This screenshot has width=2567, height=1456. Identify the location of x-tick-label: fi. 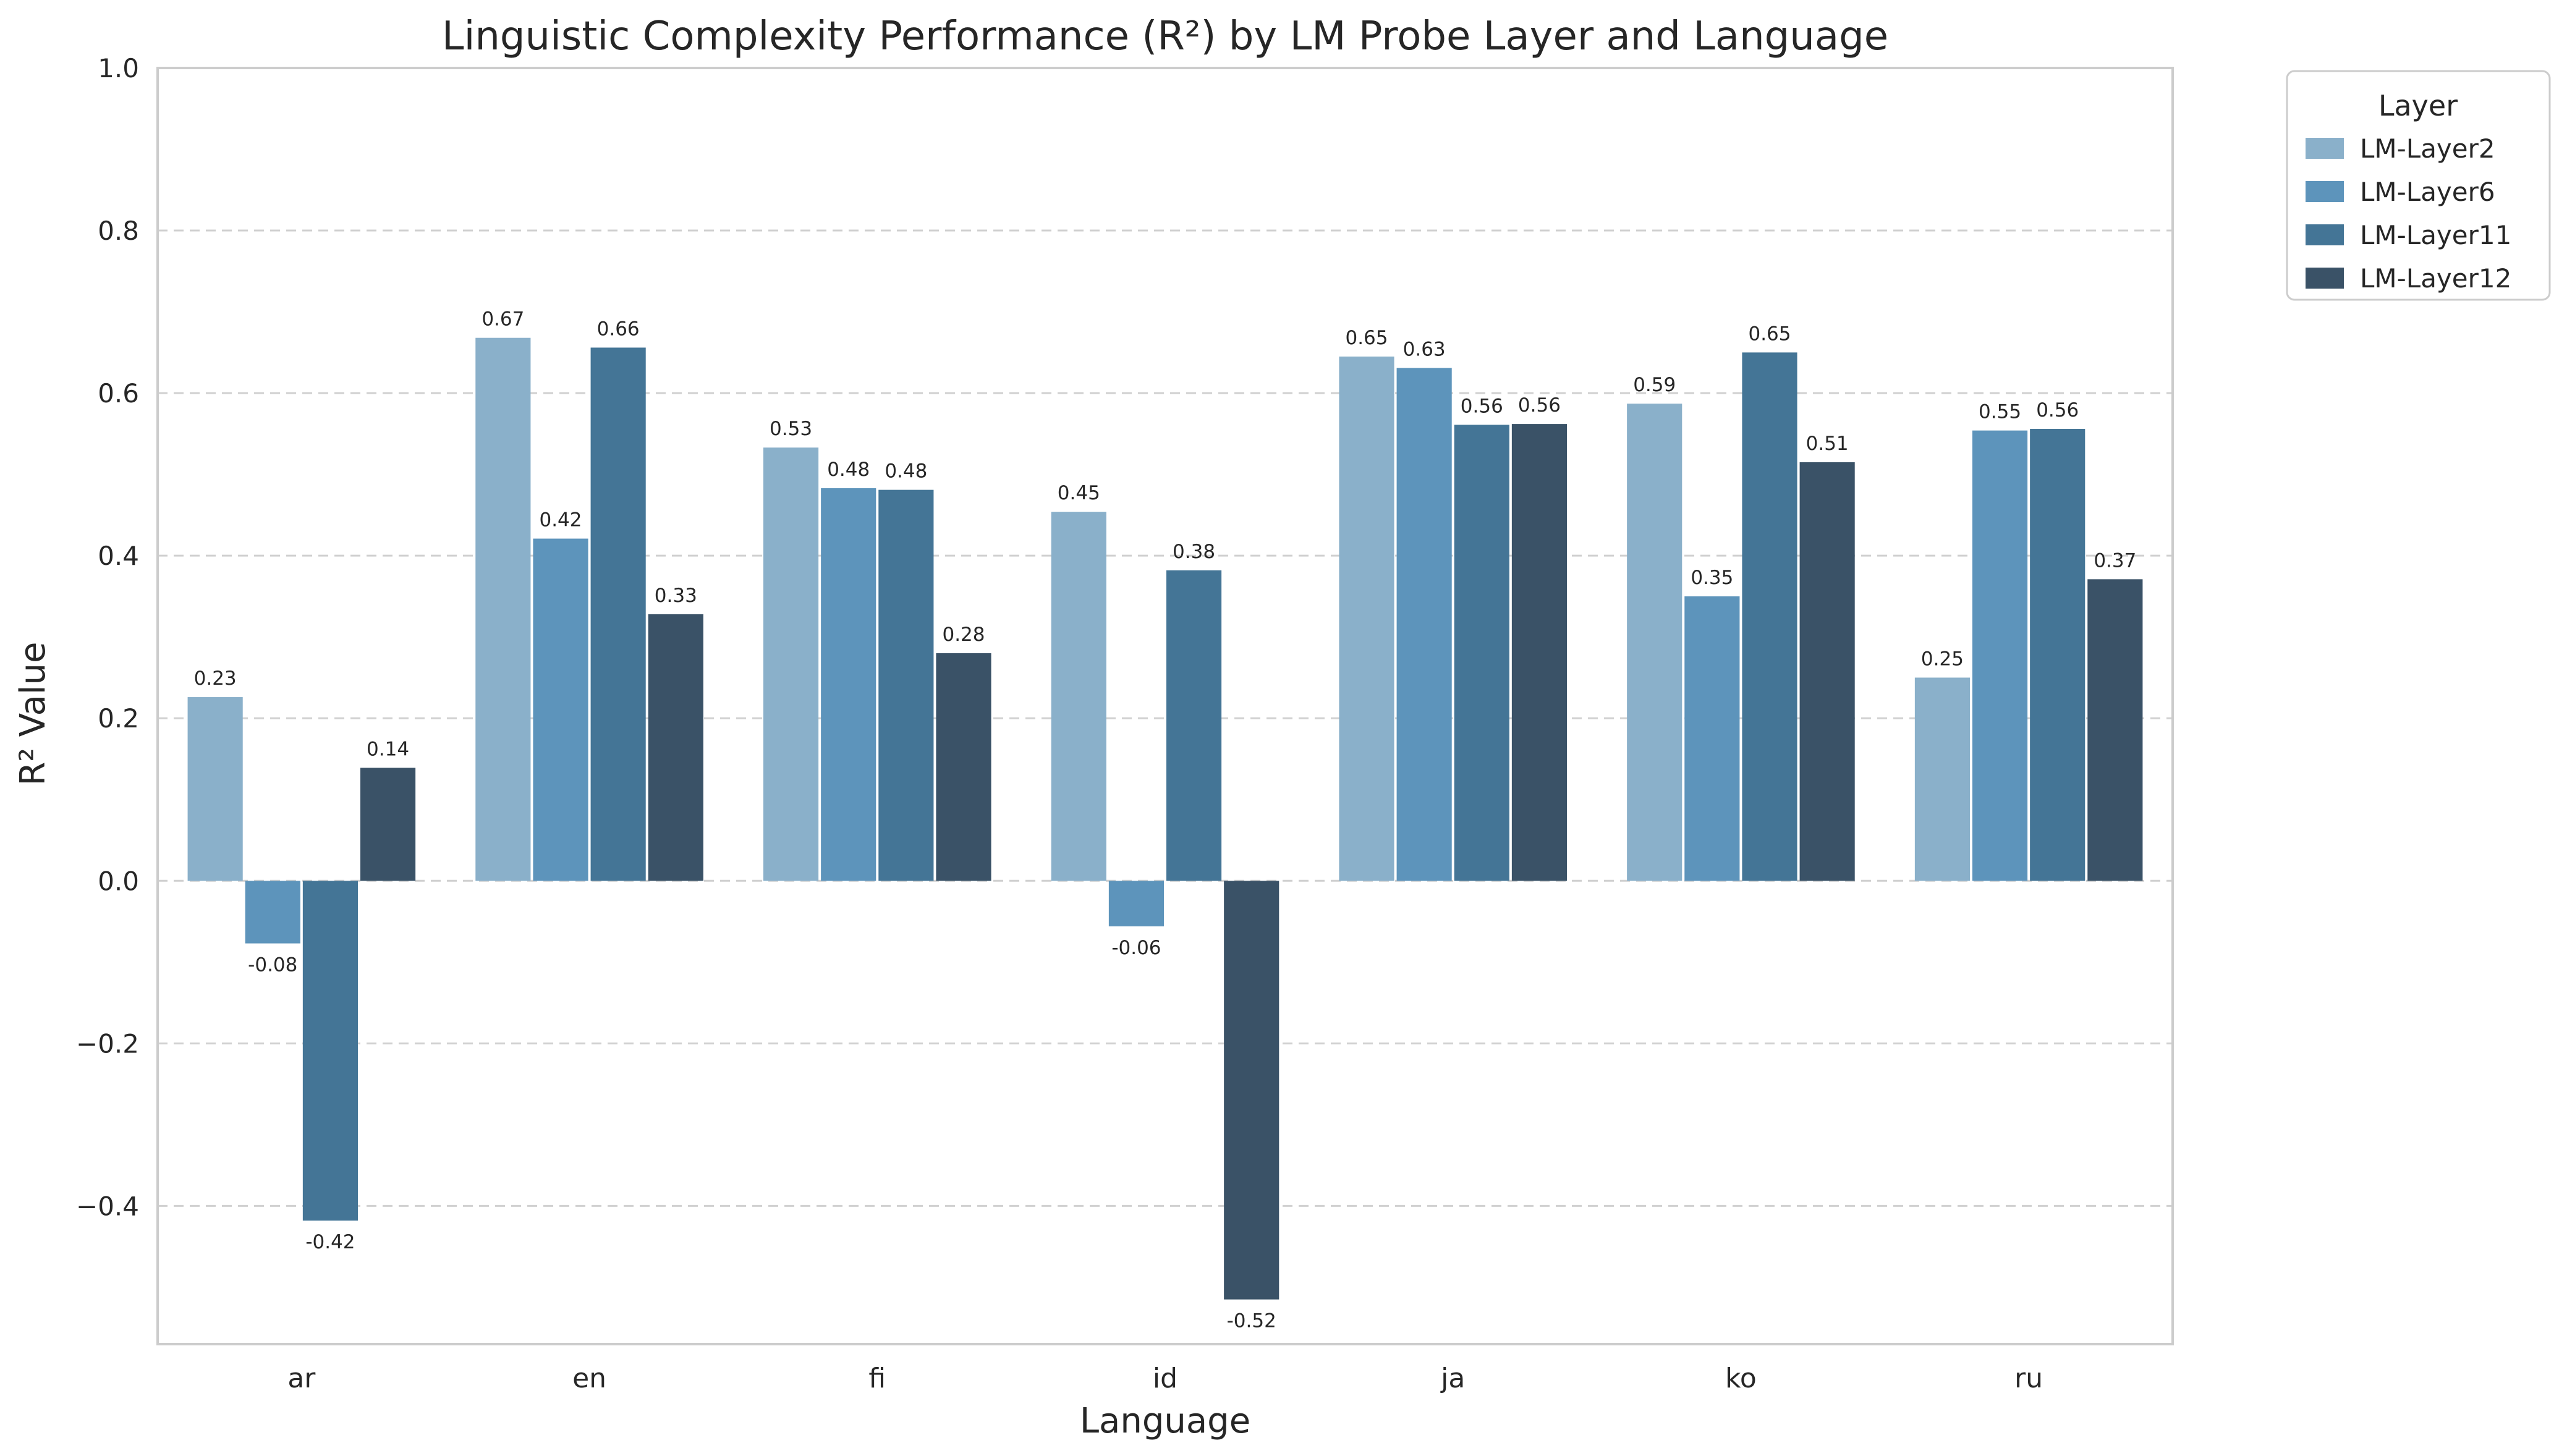
(877, 1378).